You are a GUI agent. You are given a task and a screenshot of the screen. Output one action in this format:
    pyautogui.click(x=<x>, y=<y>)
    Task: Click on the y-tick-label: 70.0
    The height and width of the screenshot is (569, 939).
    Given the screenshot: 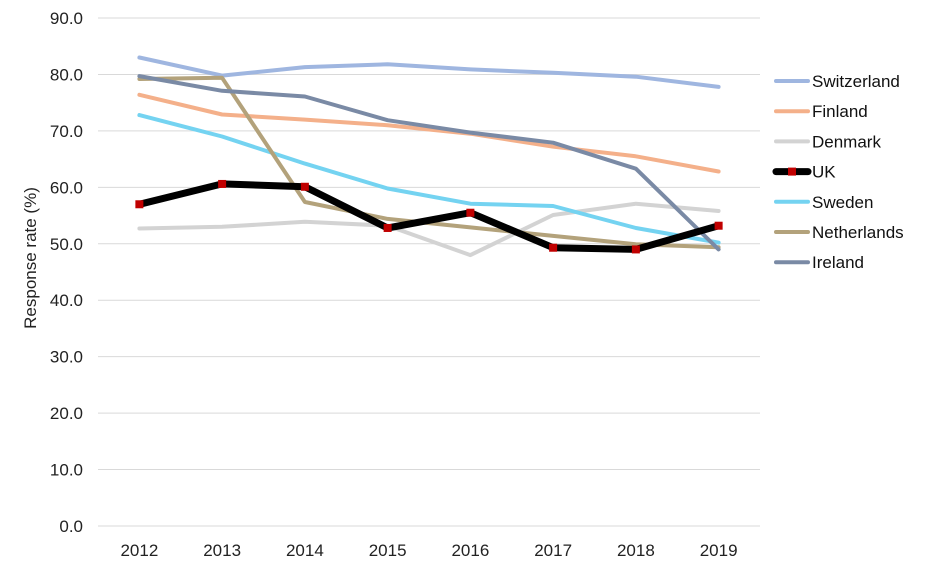 What is the action you would take?
    pyautogui.click(x=66, y=131)
    